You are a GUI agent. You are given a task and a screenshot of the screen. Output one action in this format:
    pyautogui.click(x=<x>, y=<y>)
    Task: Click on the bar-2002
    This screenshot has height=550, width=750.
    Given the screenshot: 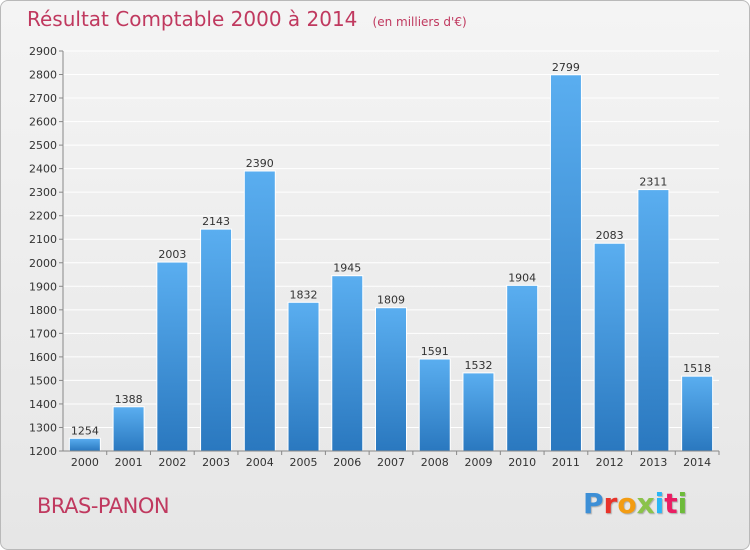 What is the action you would take?
    pyautogui.click(x=172, y=356)
    